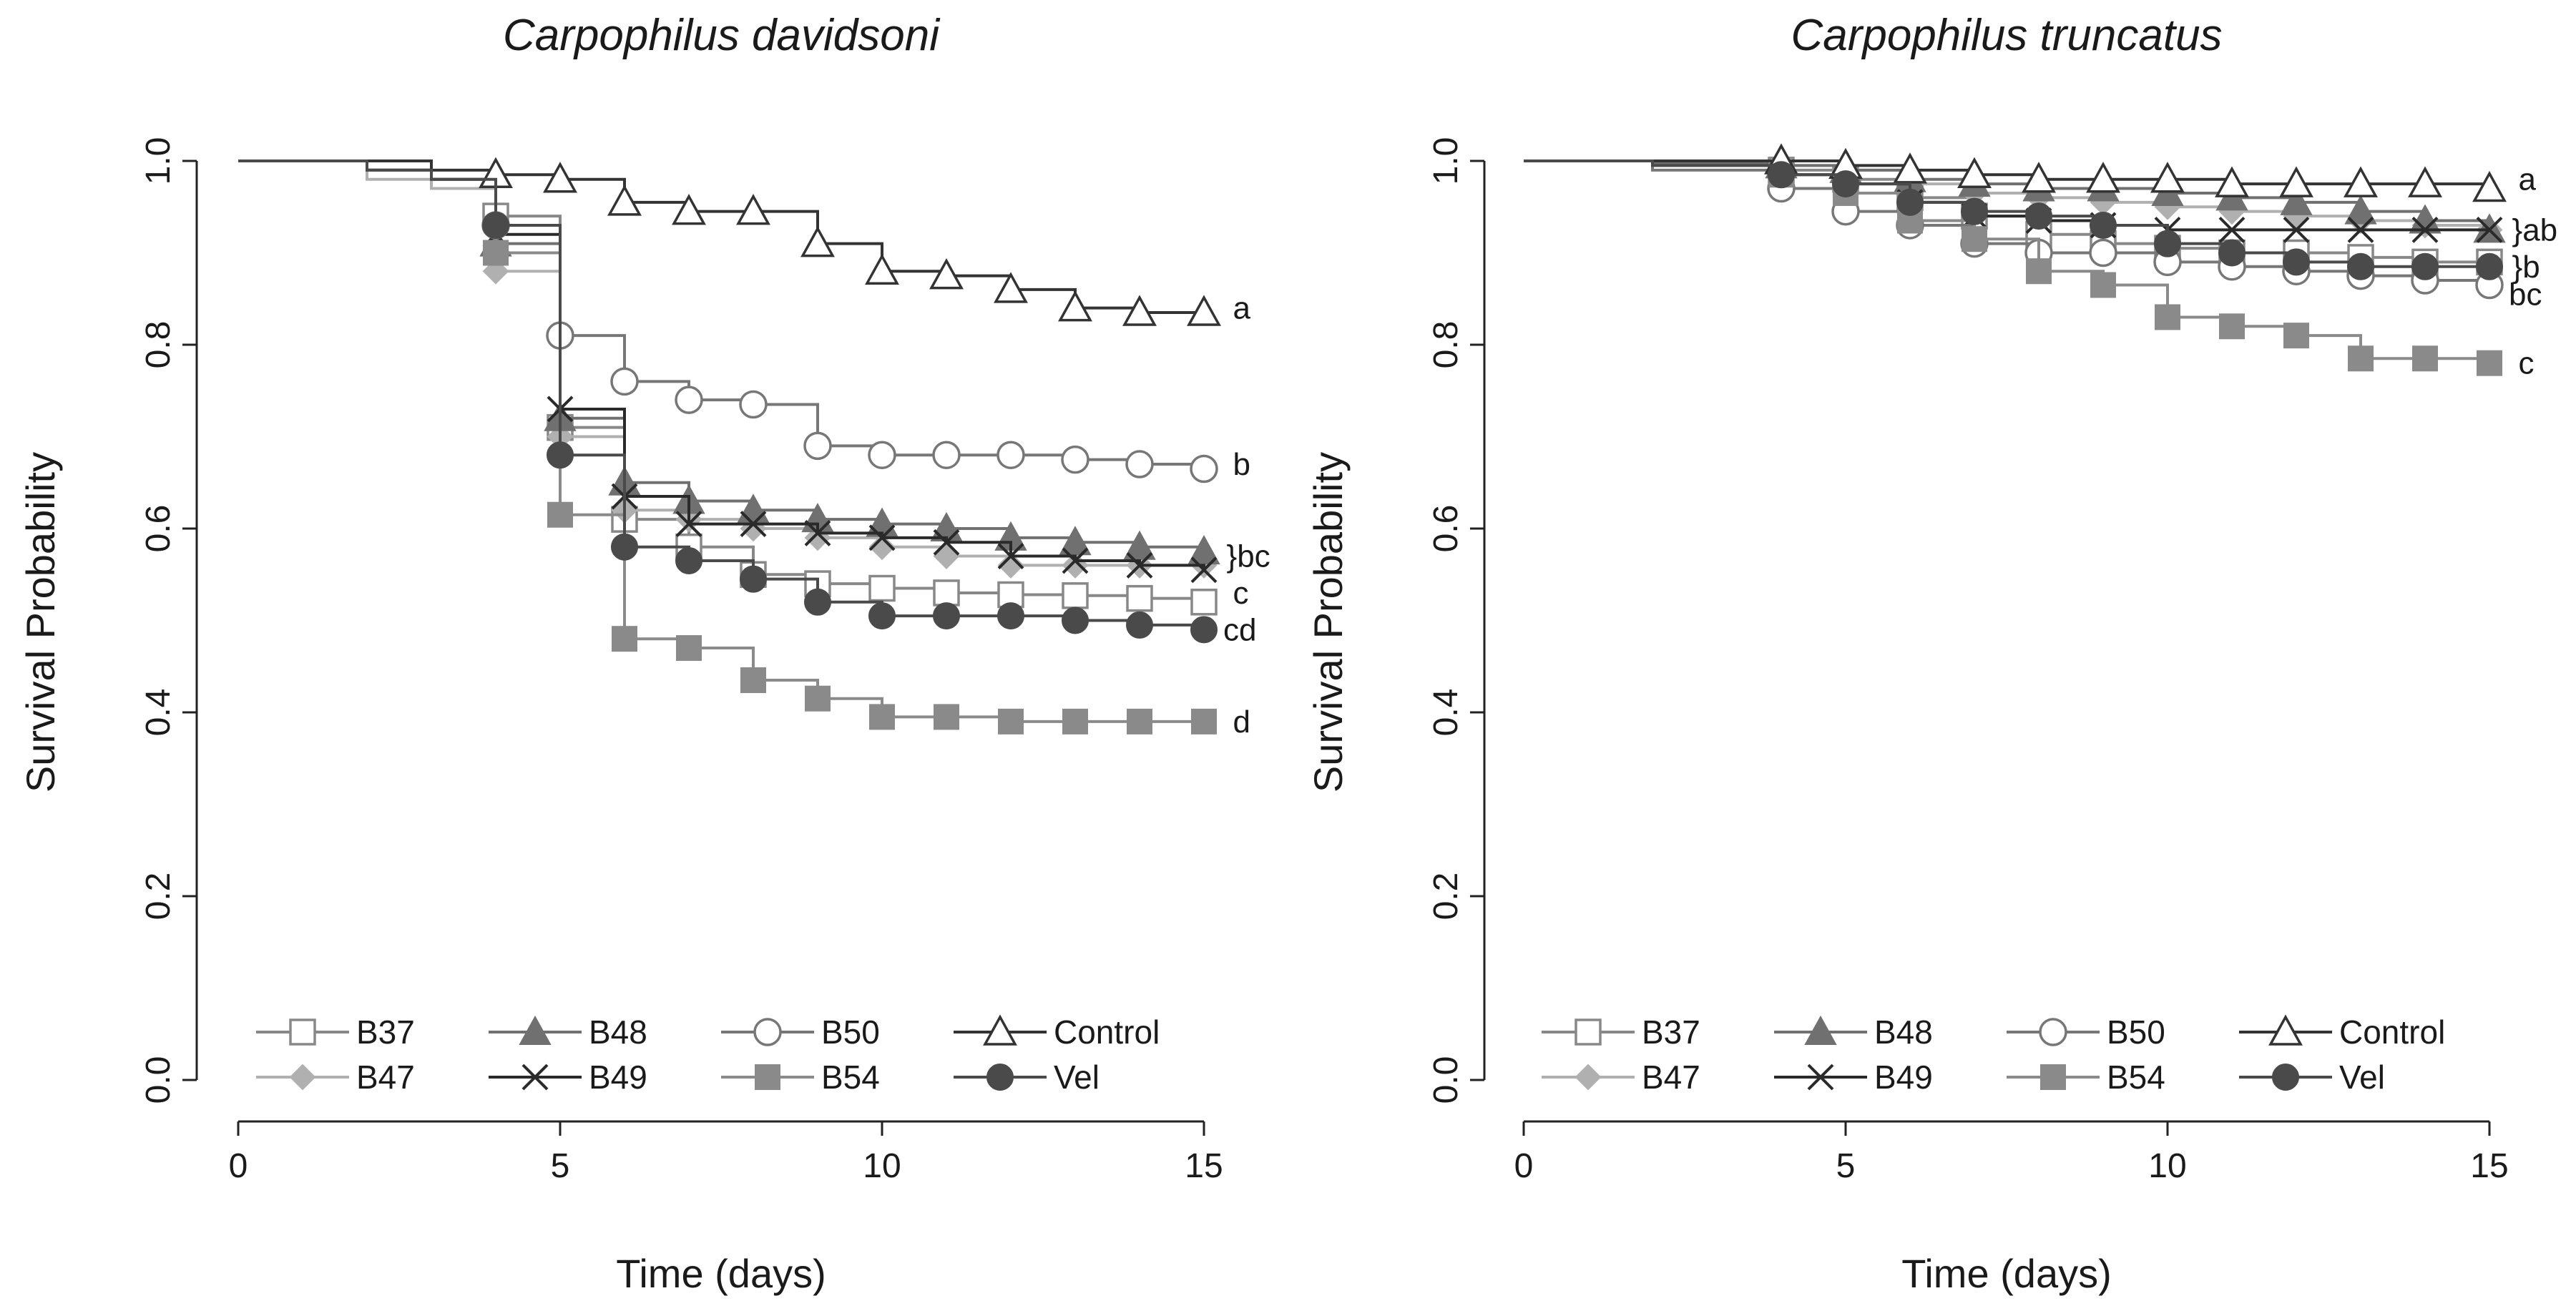 The image size is (2576, 1316). Describe the element at coordinates (882, 547) in the screenshot. I see `point-B47` at that location.